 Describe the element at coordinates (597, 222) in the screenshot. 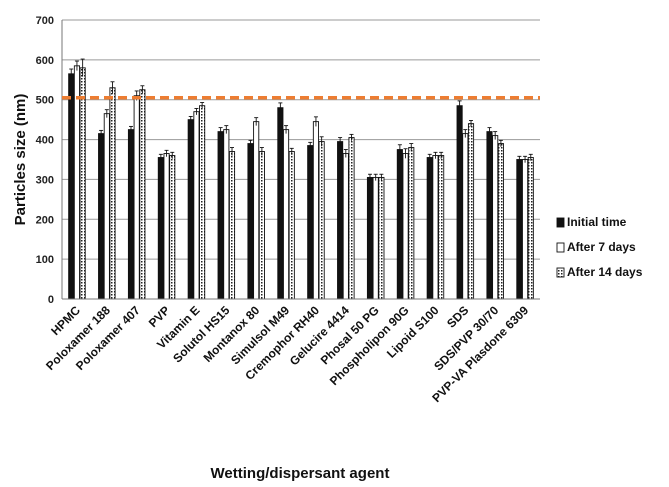

I see `legend-label: Initial time` at that location.